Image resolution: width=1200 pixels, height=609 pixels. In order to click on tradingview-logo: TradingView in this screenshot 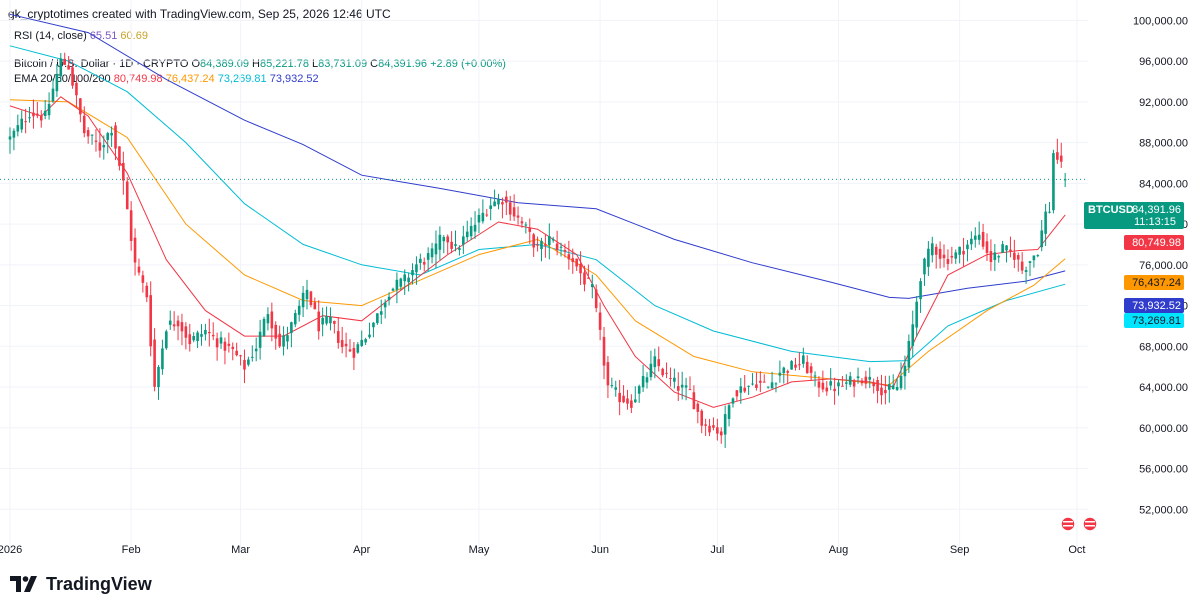, I will do `click(81, 584)`.